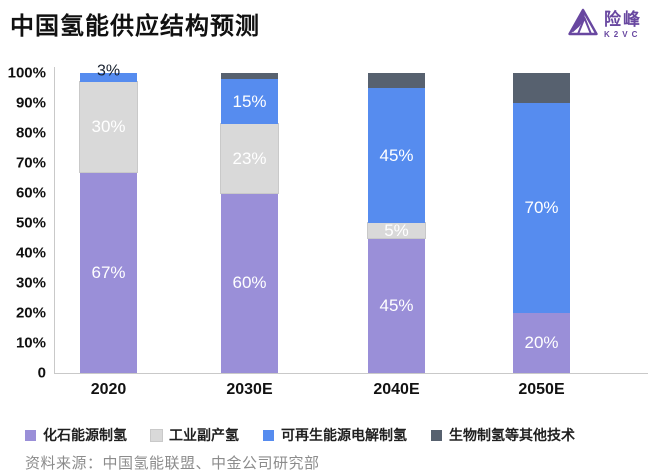 The width and height of the screenshot is (660, 476). What do you see at coordinates (85, 435) in the screenshot?
I see `legend-label: 化石能源制氢` at bounding box center [85, 435].